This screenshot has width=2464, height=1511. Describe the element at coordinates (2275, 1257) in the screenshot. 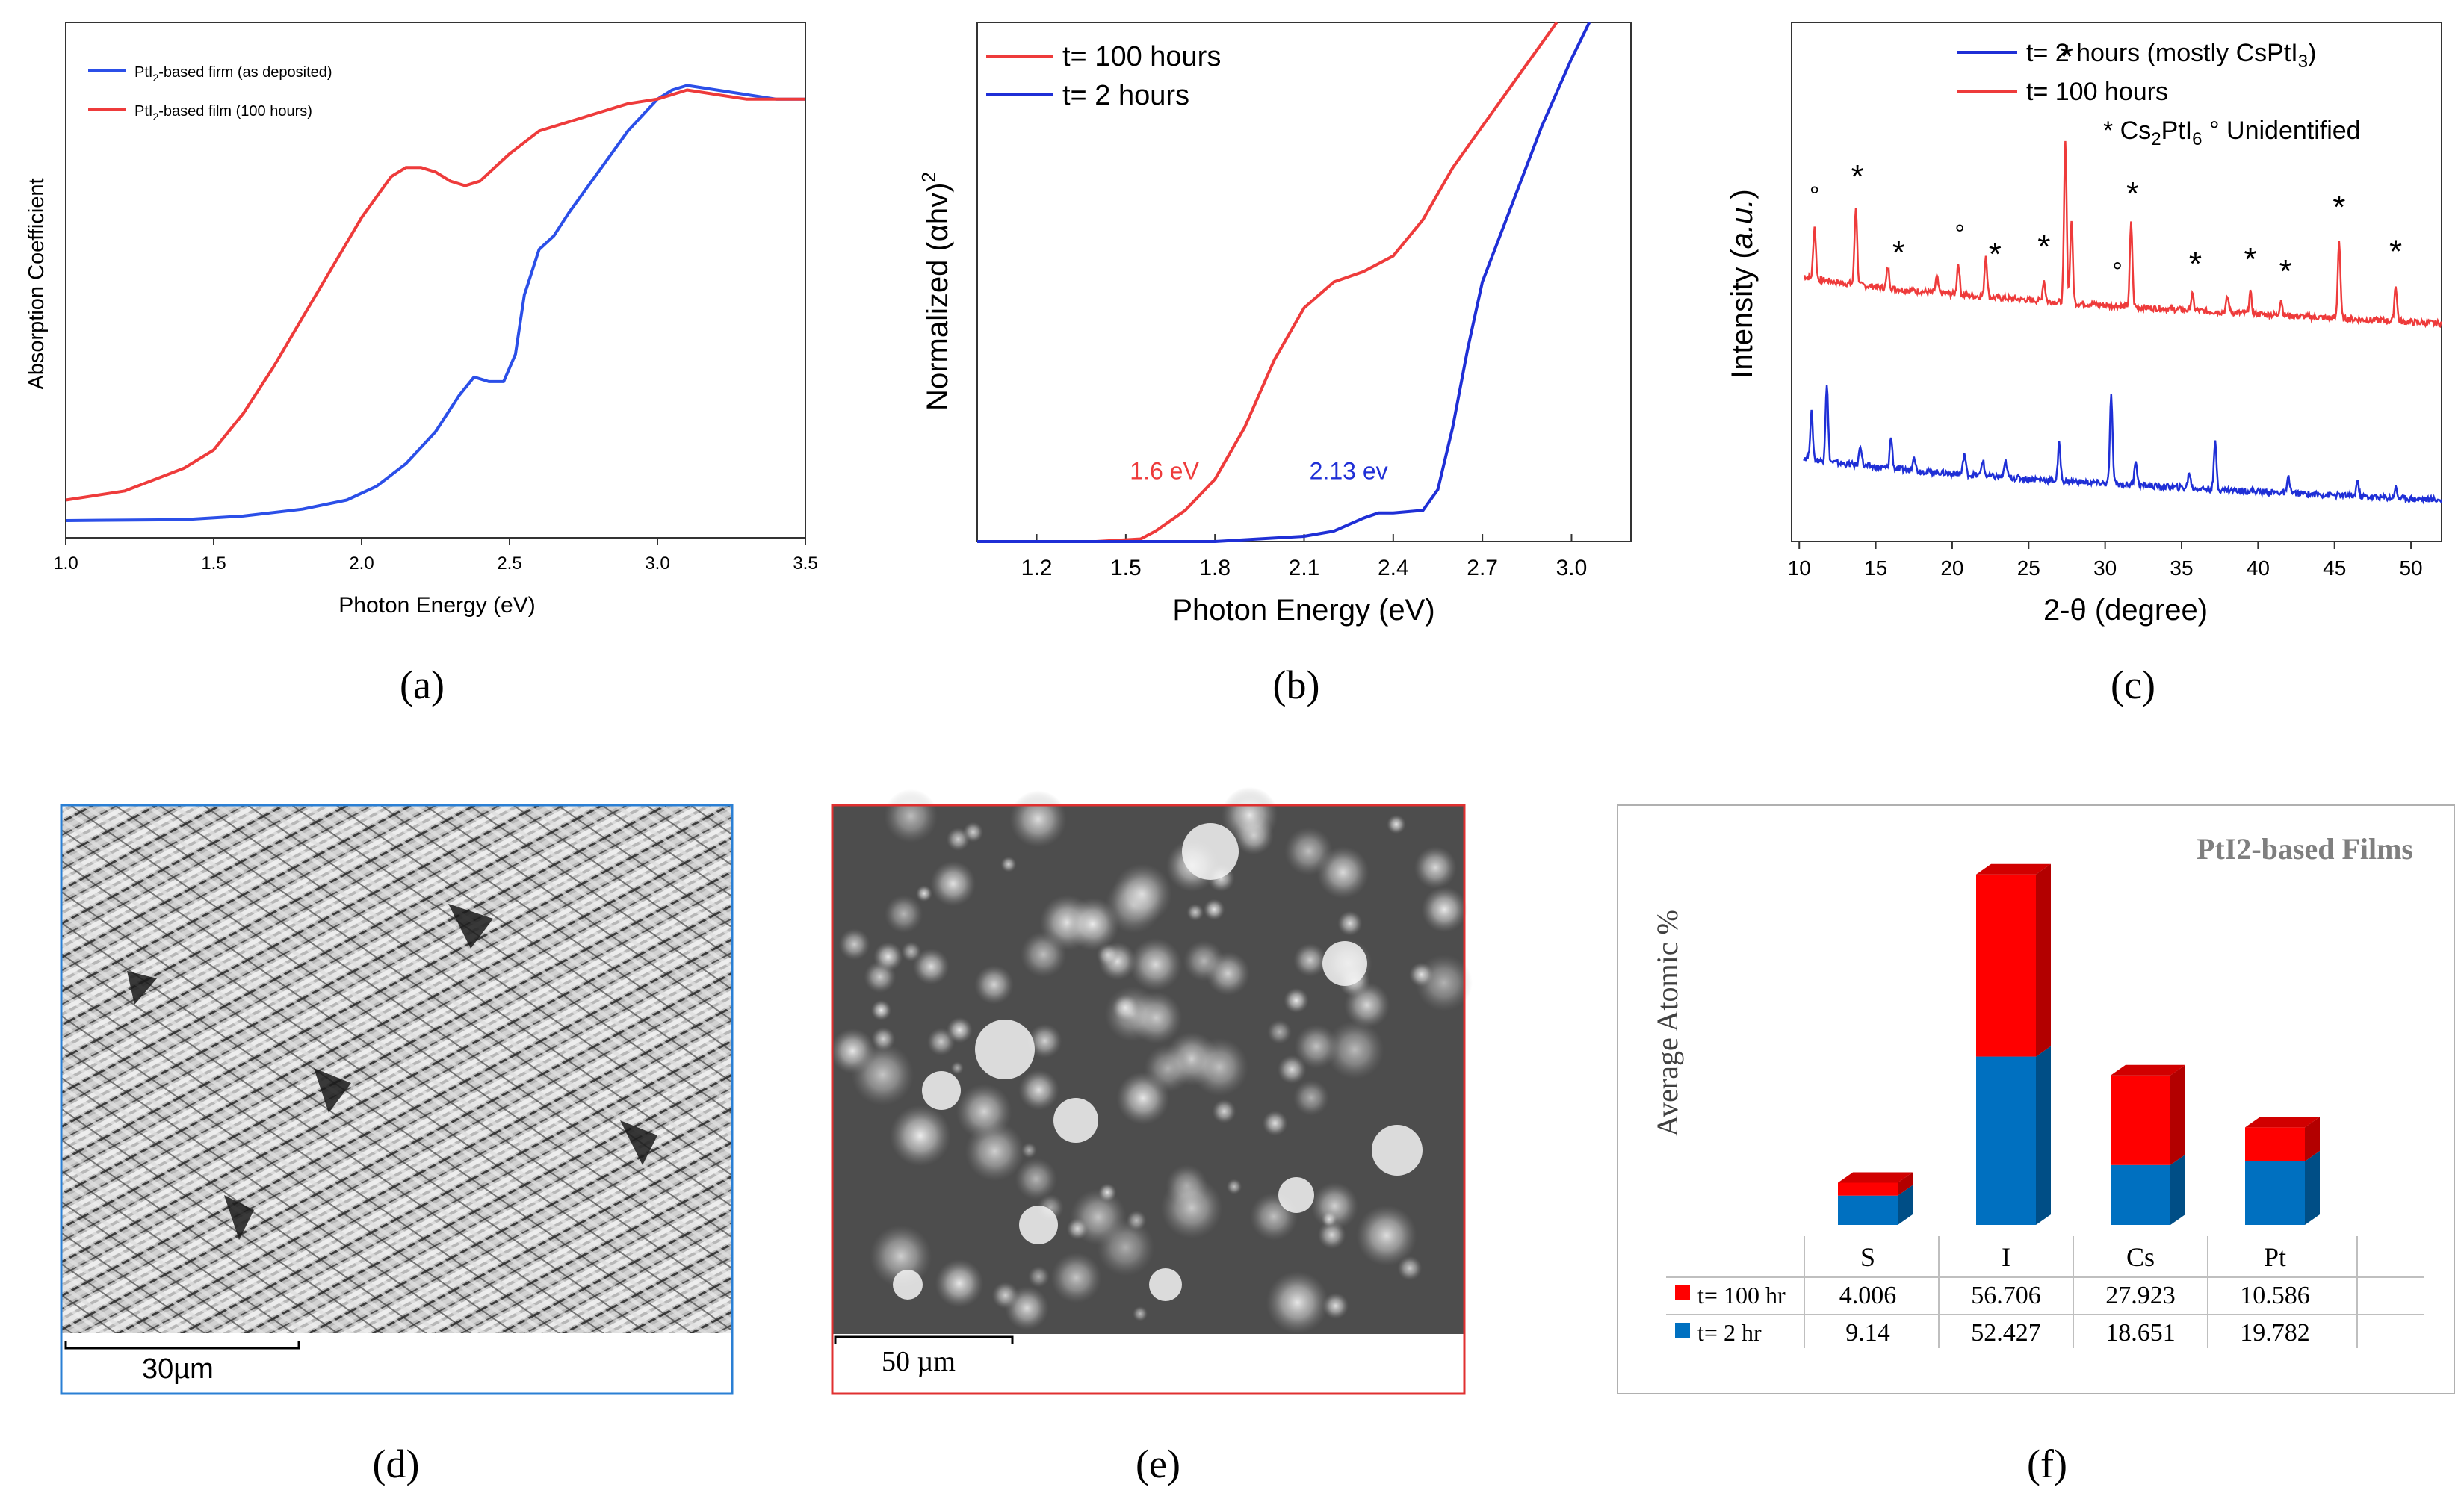

I see `table-header: Pt` at that location.